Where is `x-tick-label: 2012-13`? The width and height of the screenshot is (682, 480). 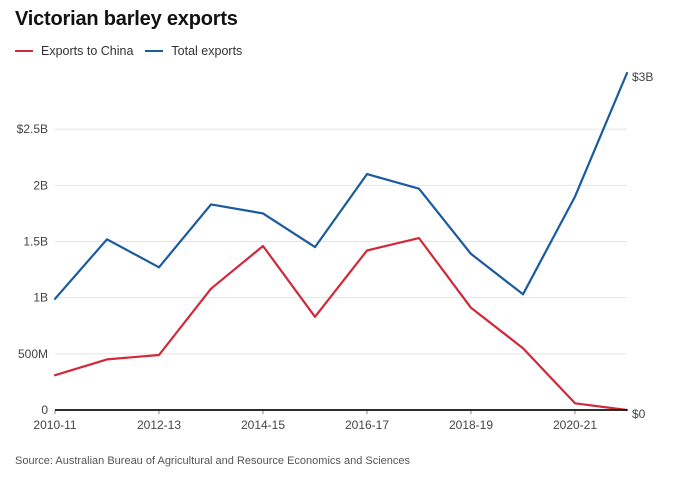
x-tick-label: 2012-13 is located at coordinates (159, 425).